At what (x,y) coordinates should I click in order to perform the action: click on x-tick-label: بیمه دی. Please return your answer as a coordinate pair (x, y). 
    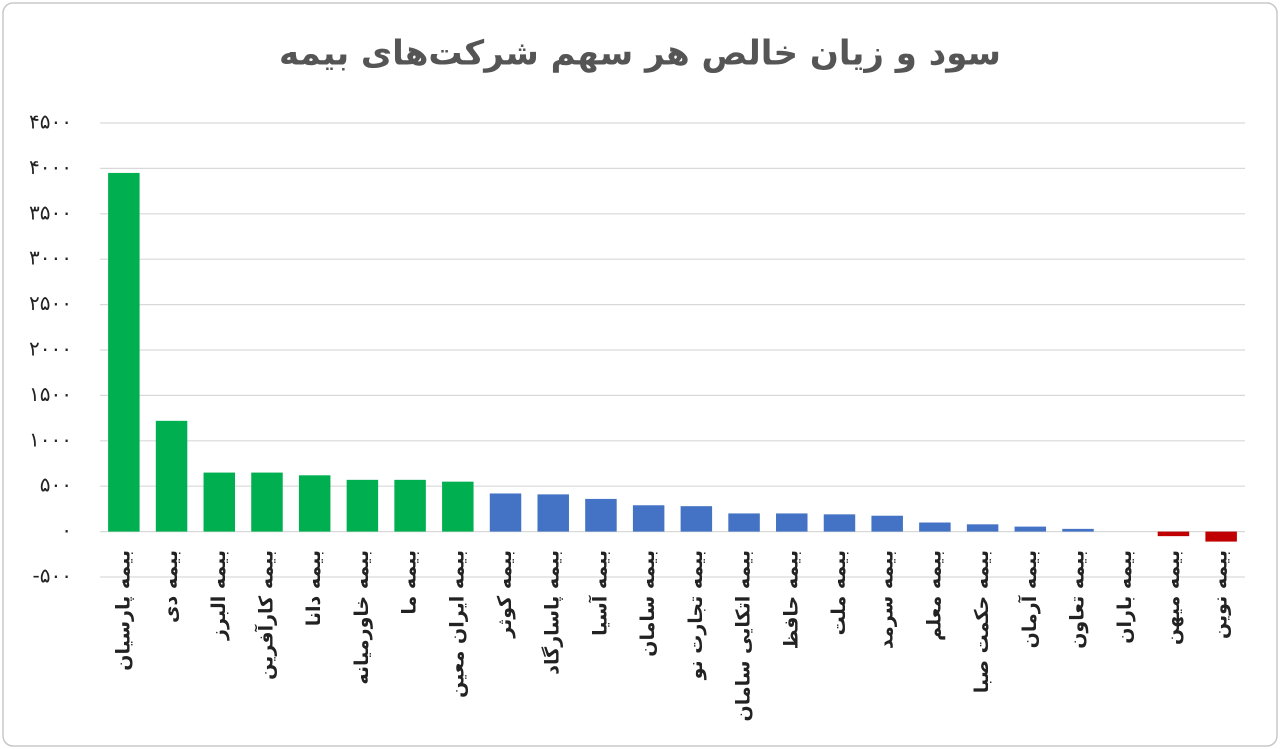
    Looking at the image, I should click on (171, 586).